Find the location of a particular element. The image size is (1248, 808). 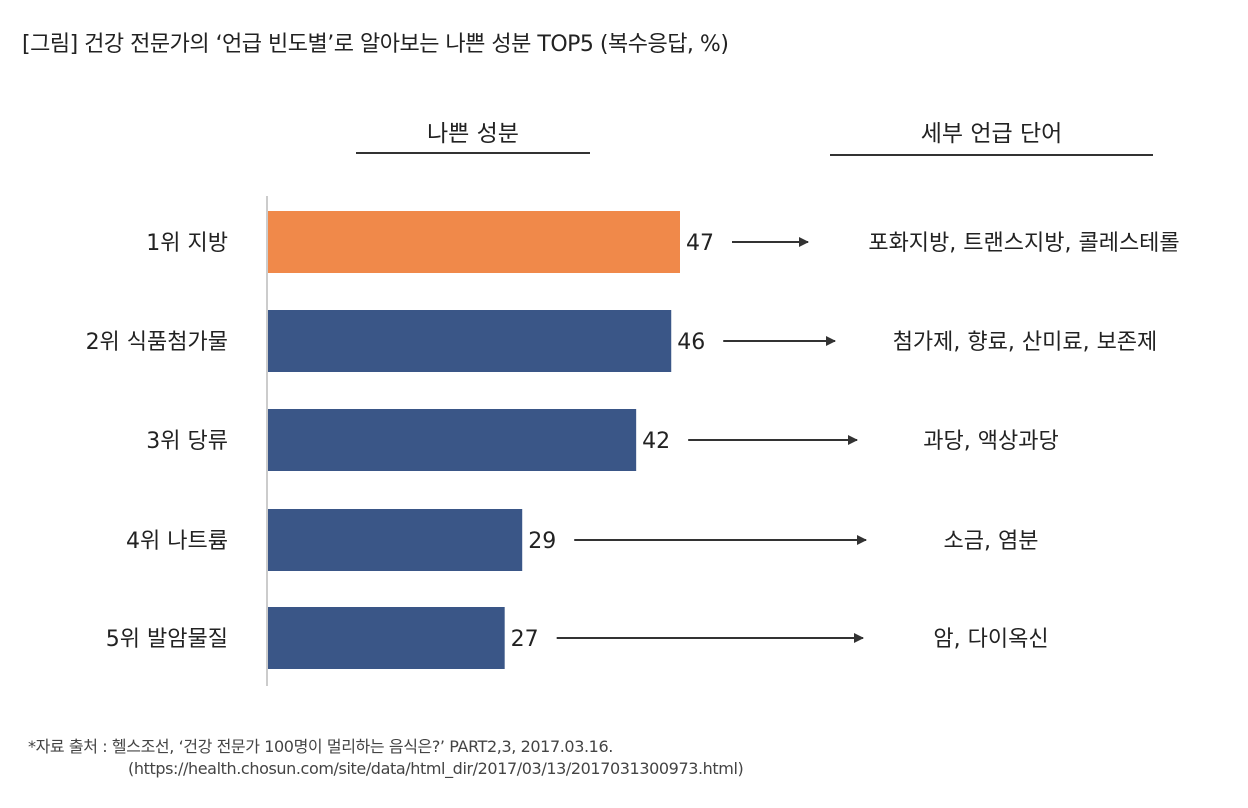

detail-words: 과당, 액상과당 is located at coordinates (990, 441).